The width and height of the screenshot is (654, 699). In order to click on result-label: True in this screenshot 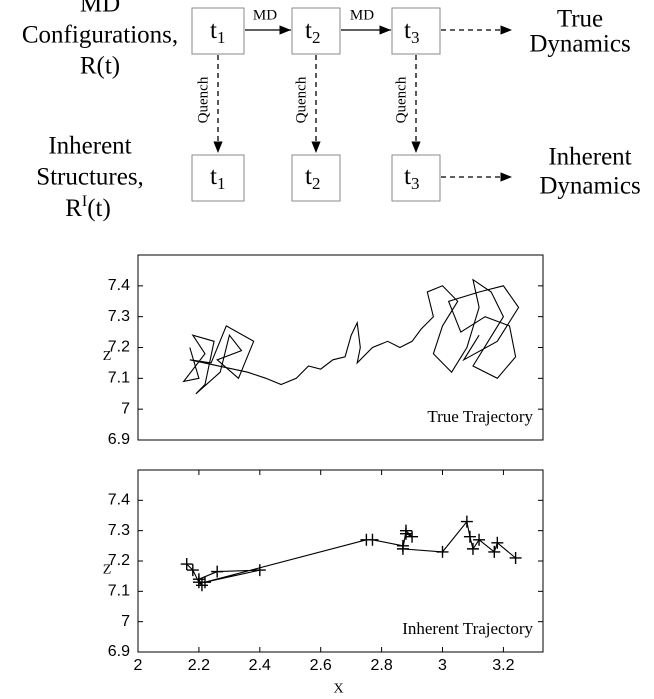, I will do `click(580, 19)`.